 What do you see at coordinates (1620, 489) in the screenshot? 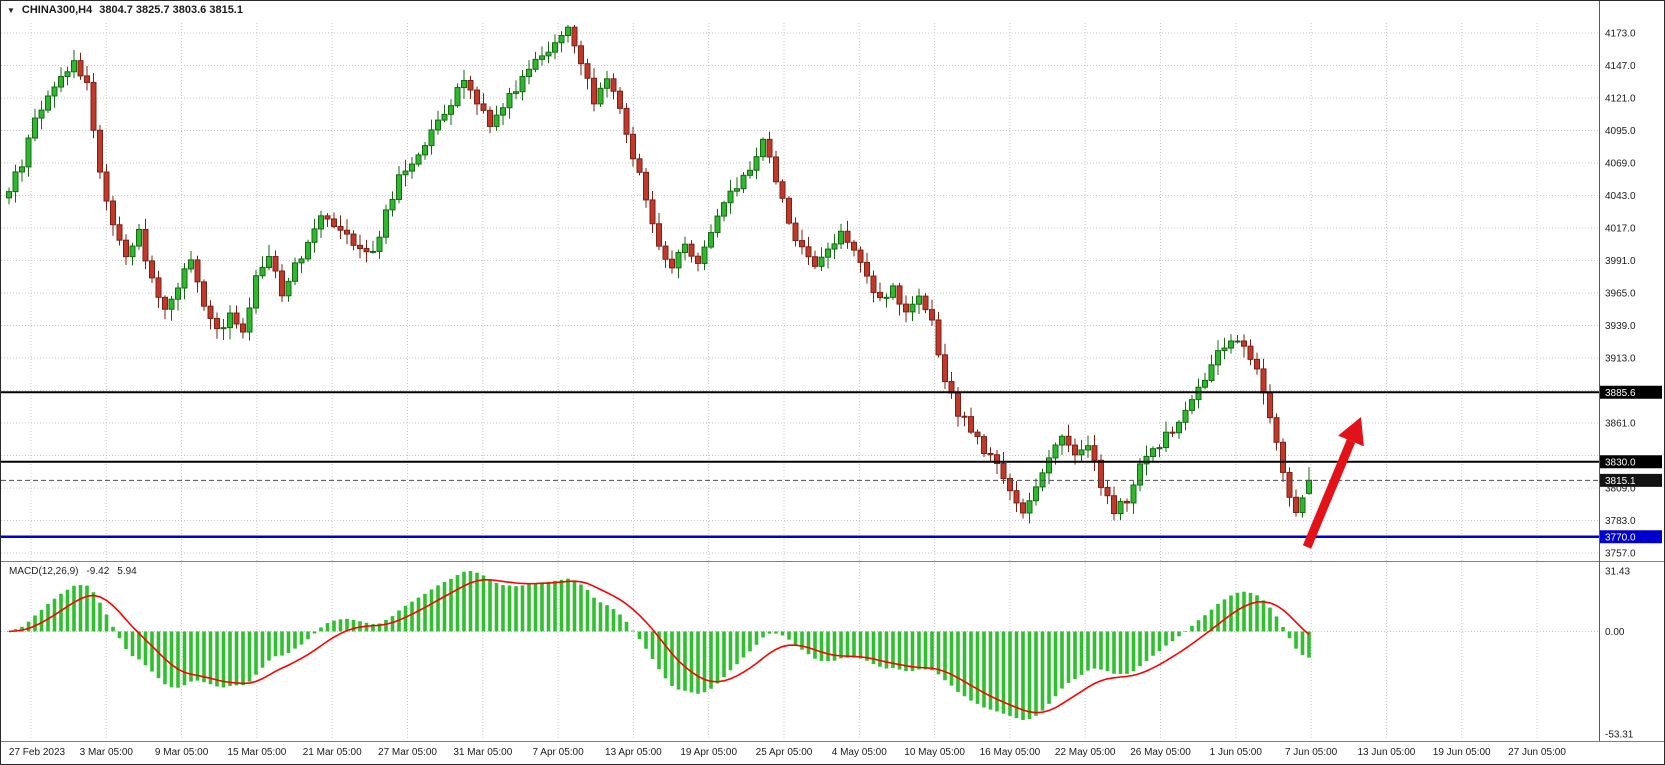
I see `price-axis-label: 3809.0` at bounding box center [1620, 489].